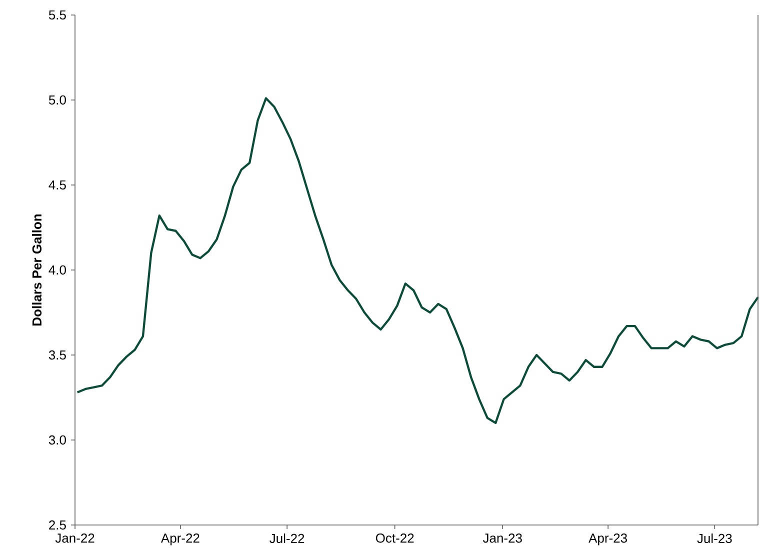 The width and height of the screenshot is (770, 559). I want to click on x-tick-label: Jan-23, so click(502, 538).